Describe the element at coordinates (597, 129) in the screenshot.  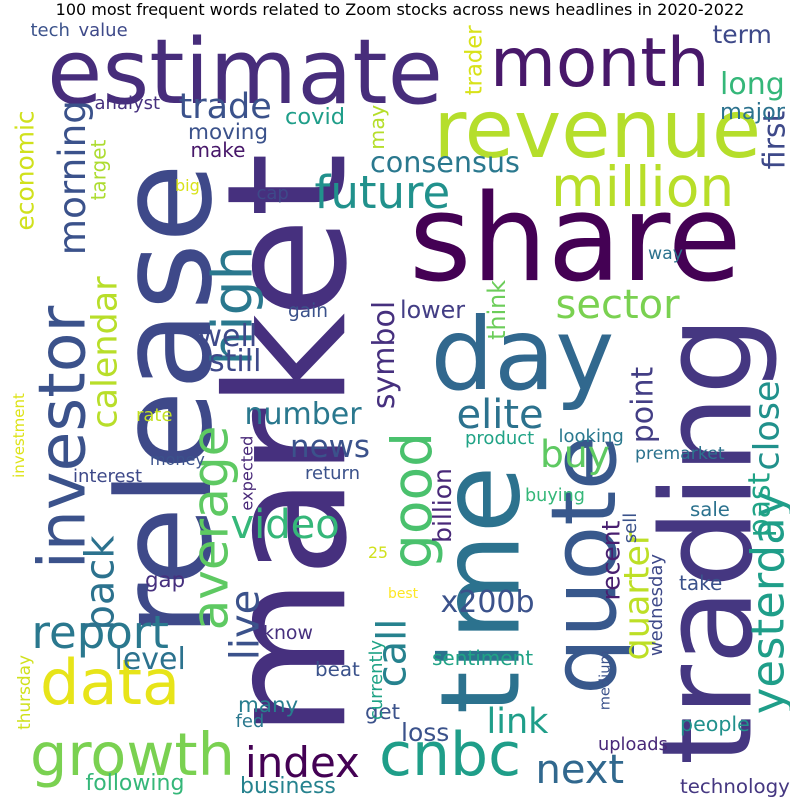
I see `word-revenue: revenue` at that location.